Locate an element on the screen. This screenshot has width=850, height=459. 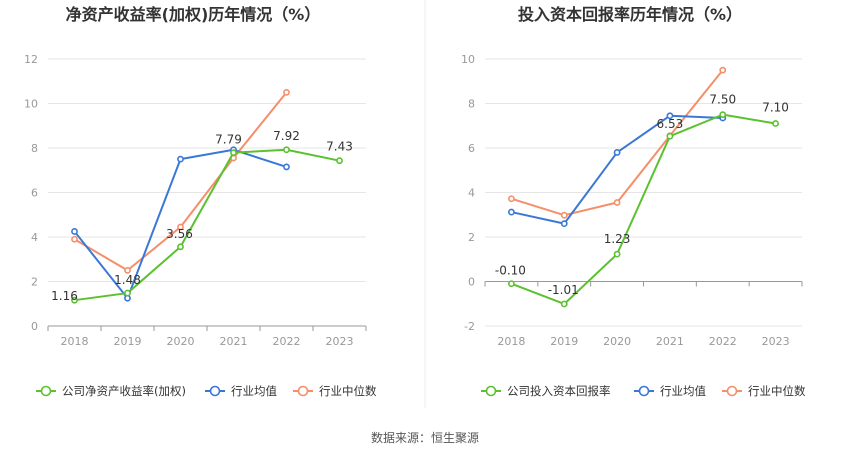
roe-legend: 公司净资产收益率(加权) 行业均值 行业中位数 is located at coordinates (206, 391).